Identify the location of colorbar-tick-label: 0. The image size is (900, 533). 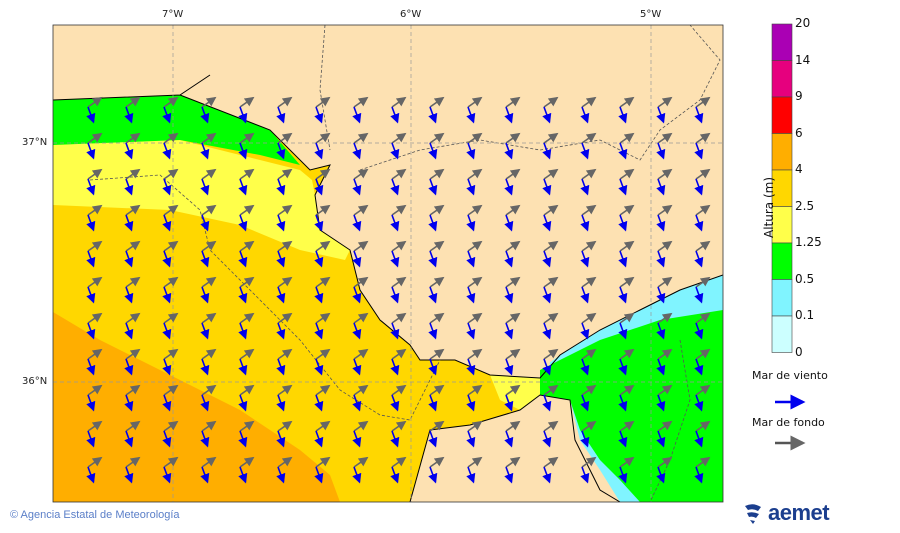
(799, 351).